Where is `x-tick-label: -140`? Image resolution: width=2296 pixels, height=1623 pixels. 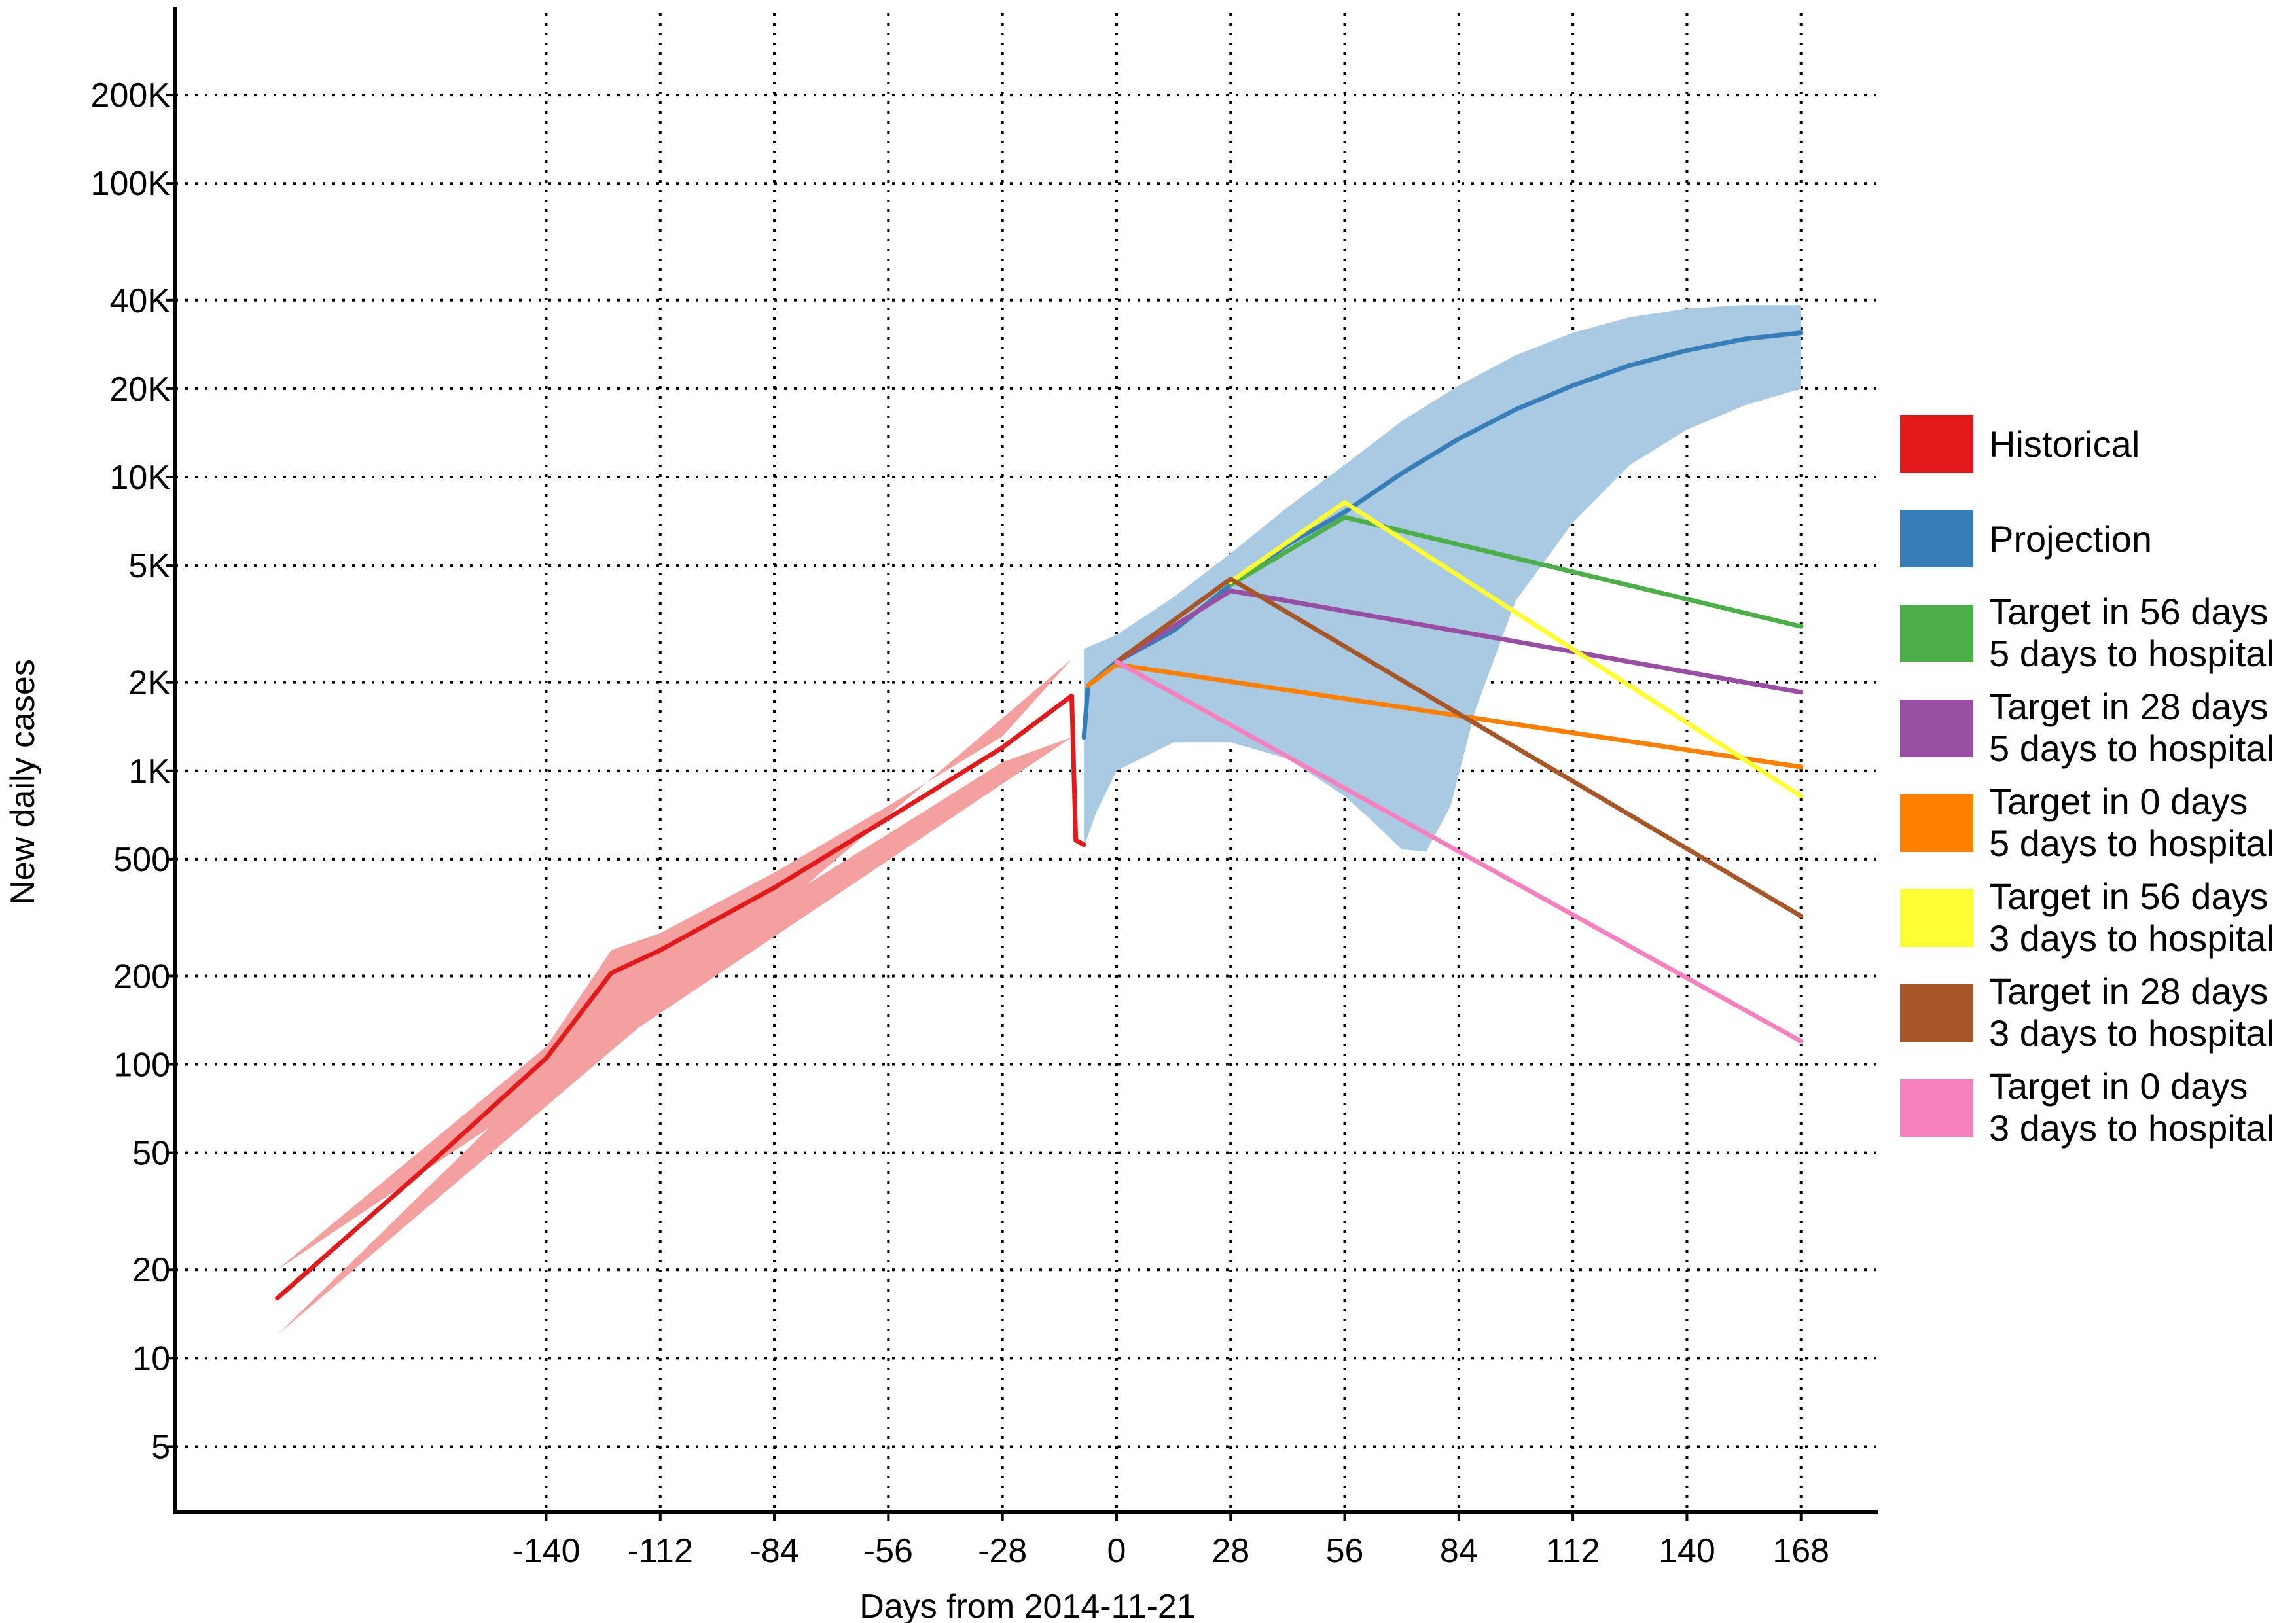 x-tick-label: -140 is located at coordinates (546, 1551).